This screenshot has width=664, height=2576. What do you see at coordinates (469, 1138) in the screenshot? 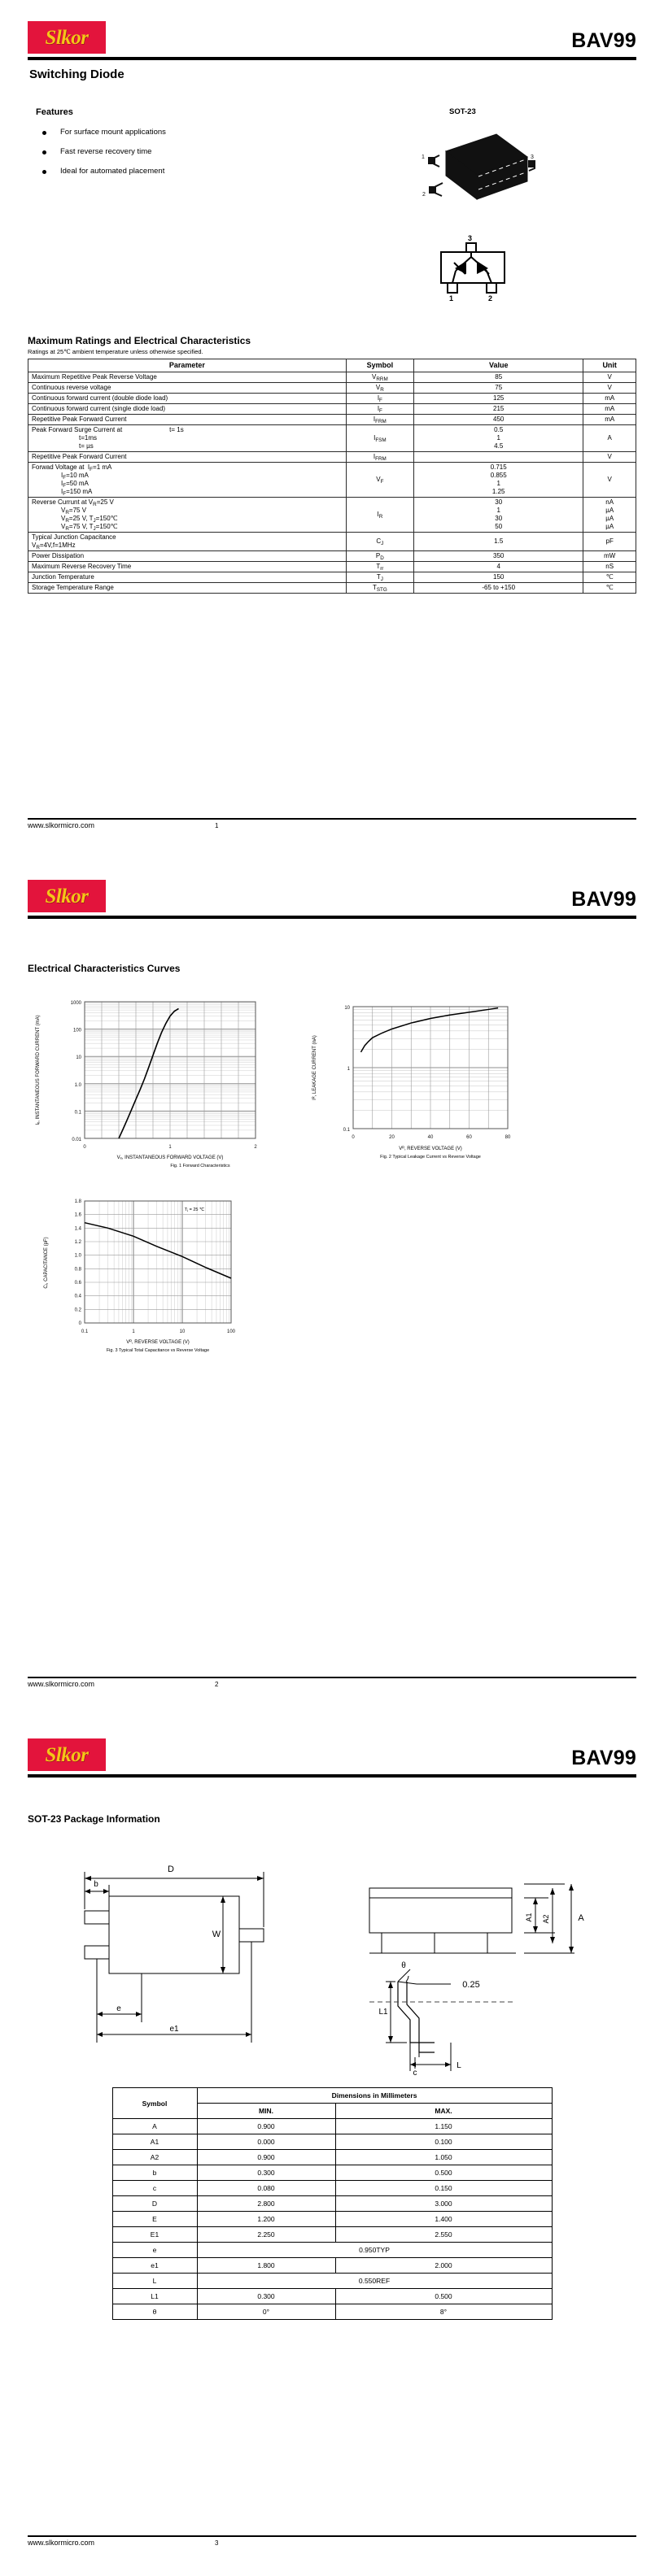
I see `fig2-xtick: 60` at bounding box center [469, 1138].